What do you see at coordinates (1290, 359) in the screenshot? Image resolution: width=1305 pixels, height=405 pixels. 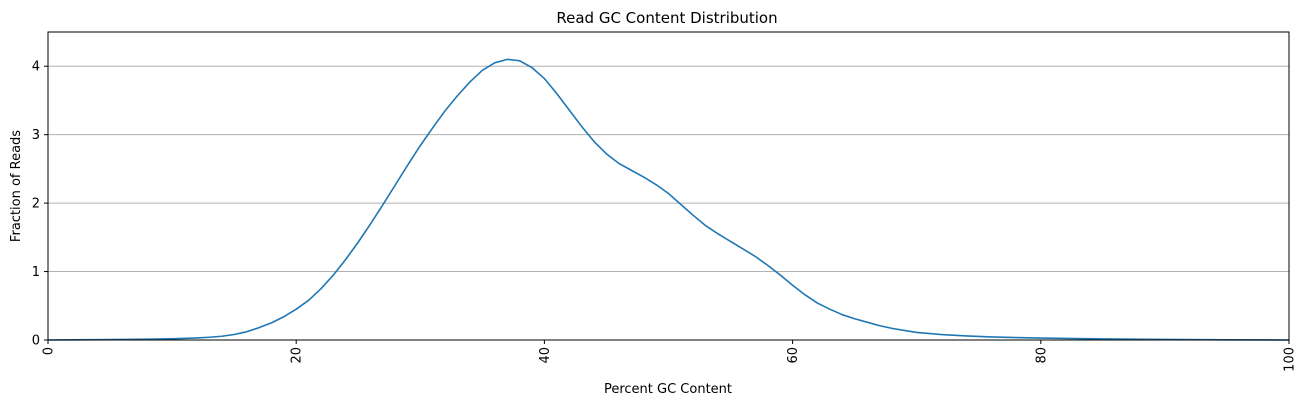 I see `x-tick-label: 100` at bounding box center [1290, 359].